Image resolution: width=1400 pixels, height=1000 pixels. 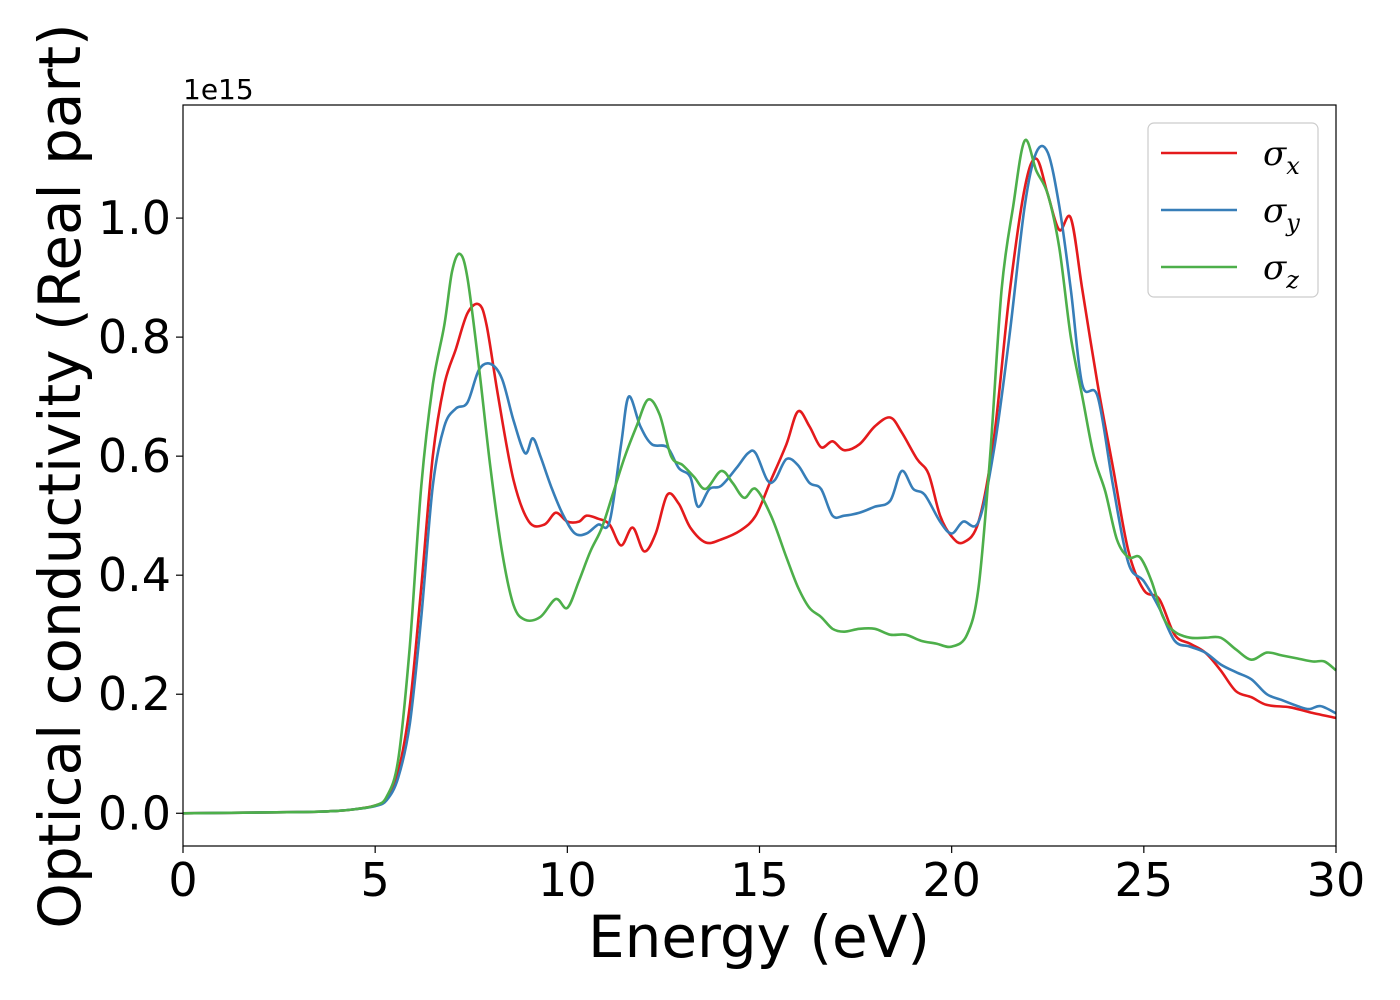 I want to click on y-axis-label: Optical conductivity (Real part), so click(x=60, y=475).